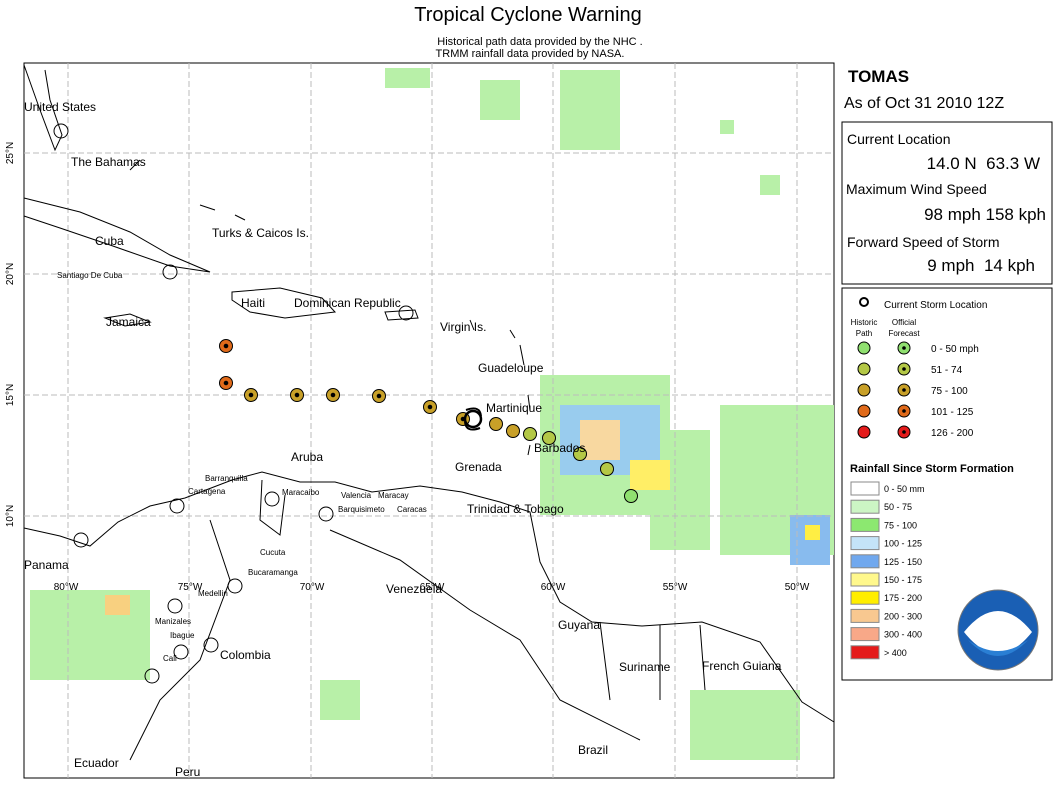  I want to click on legend-label: 200 - 300, so click(903, 616).